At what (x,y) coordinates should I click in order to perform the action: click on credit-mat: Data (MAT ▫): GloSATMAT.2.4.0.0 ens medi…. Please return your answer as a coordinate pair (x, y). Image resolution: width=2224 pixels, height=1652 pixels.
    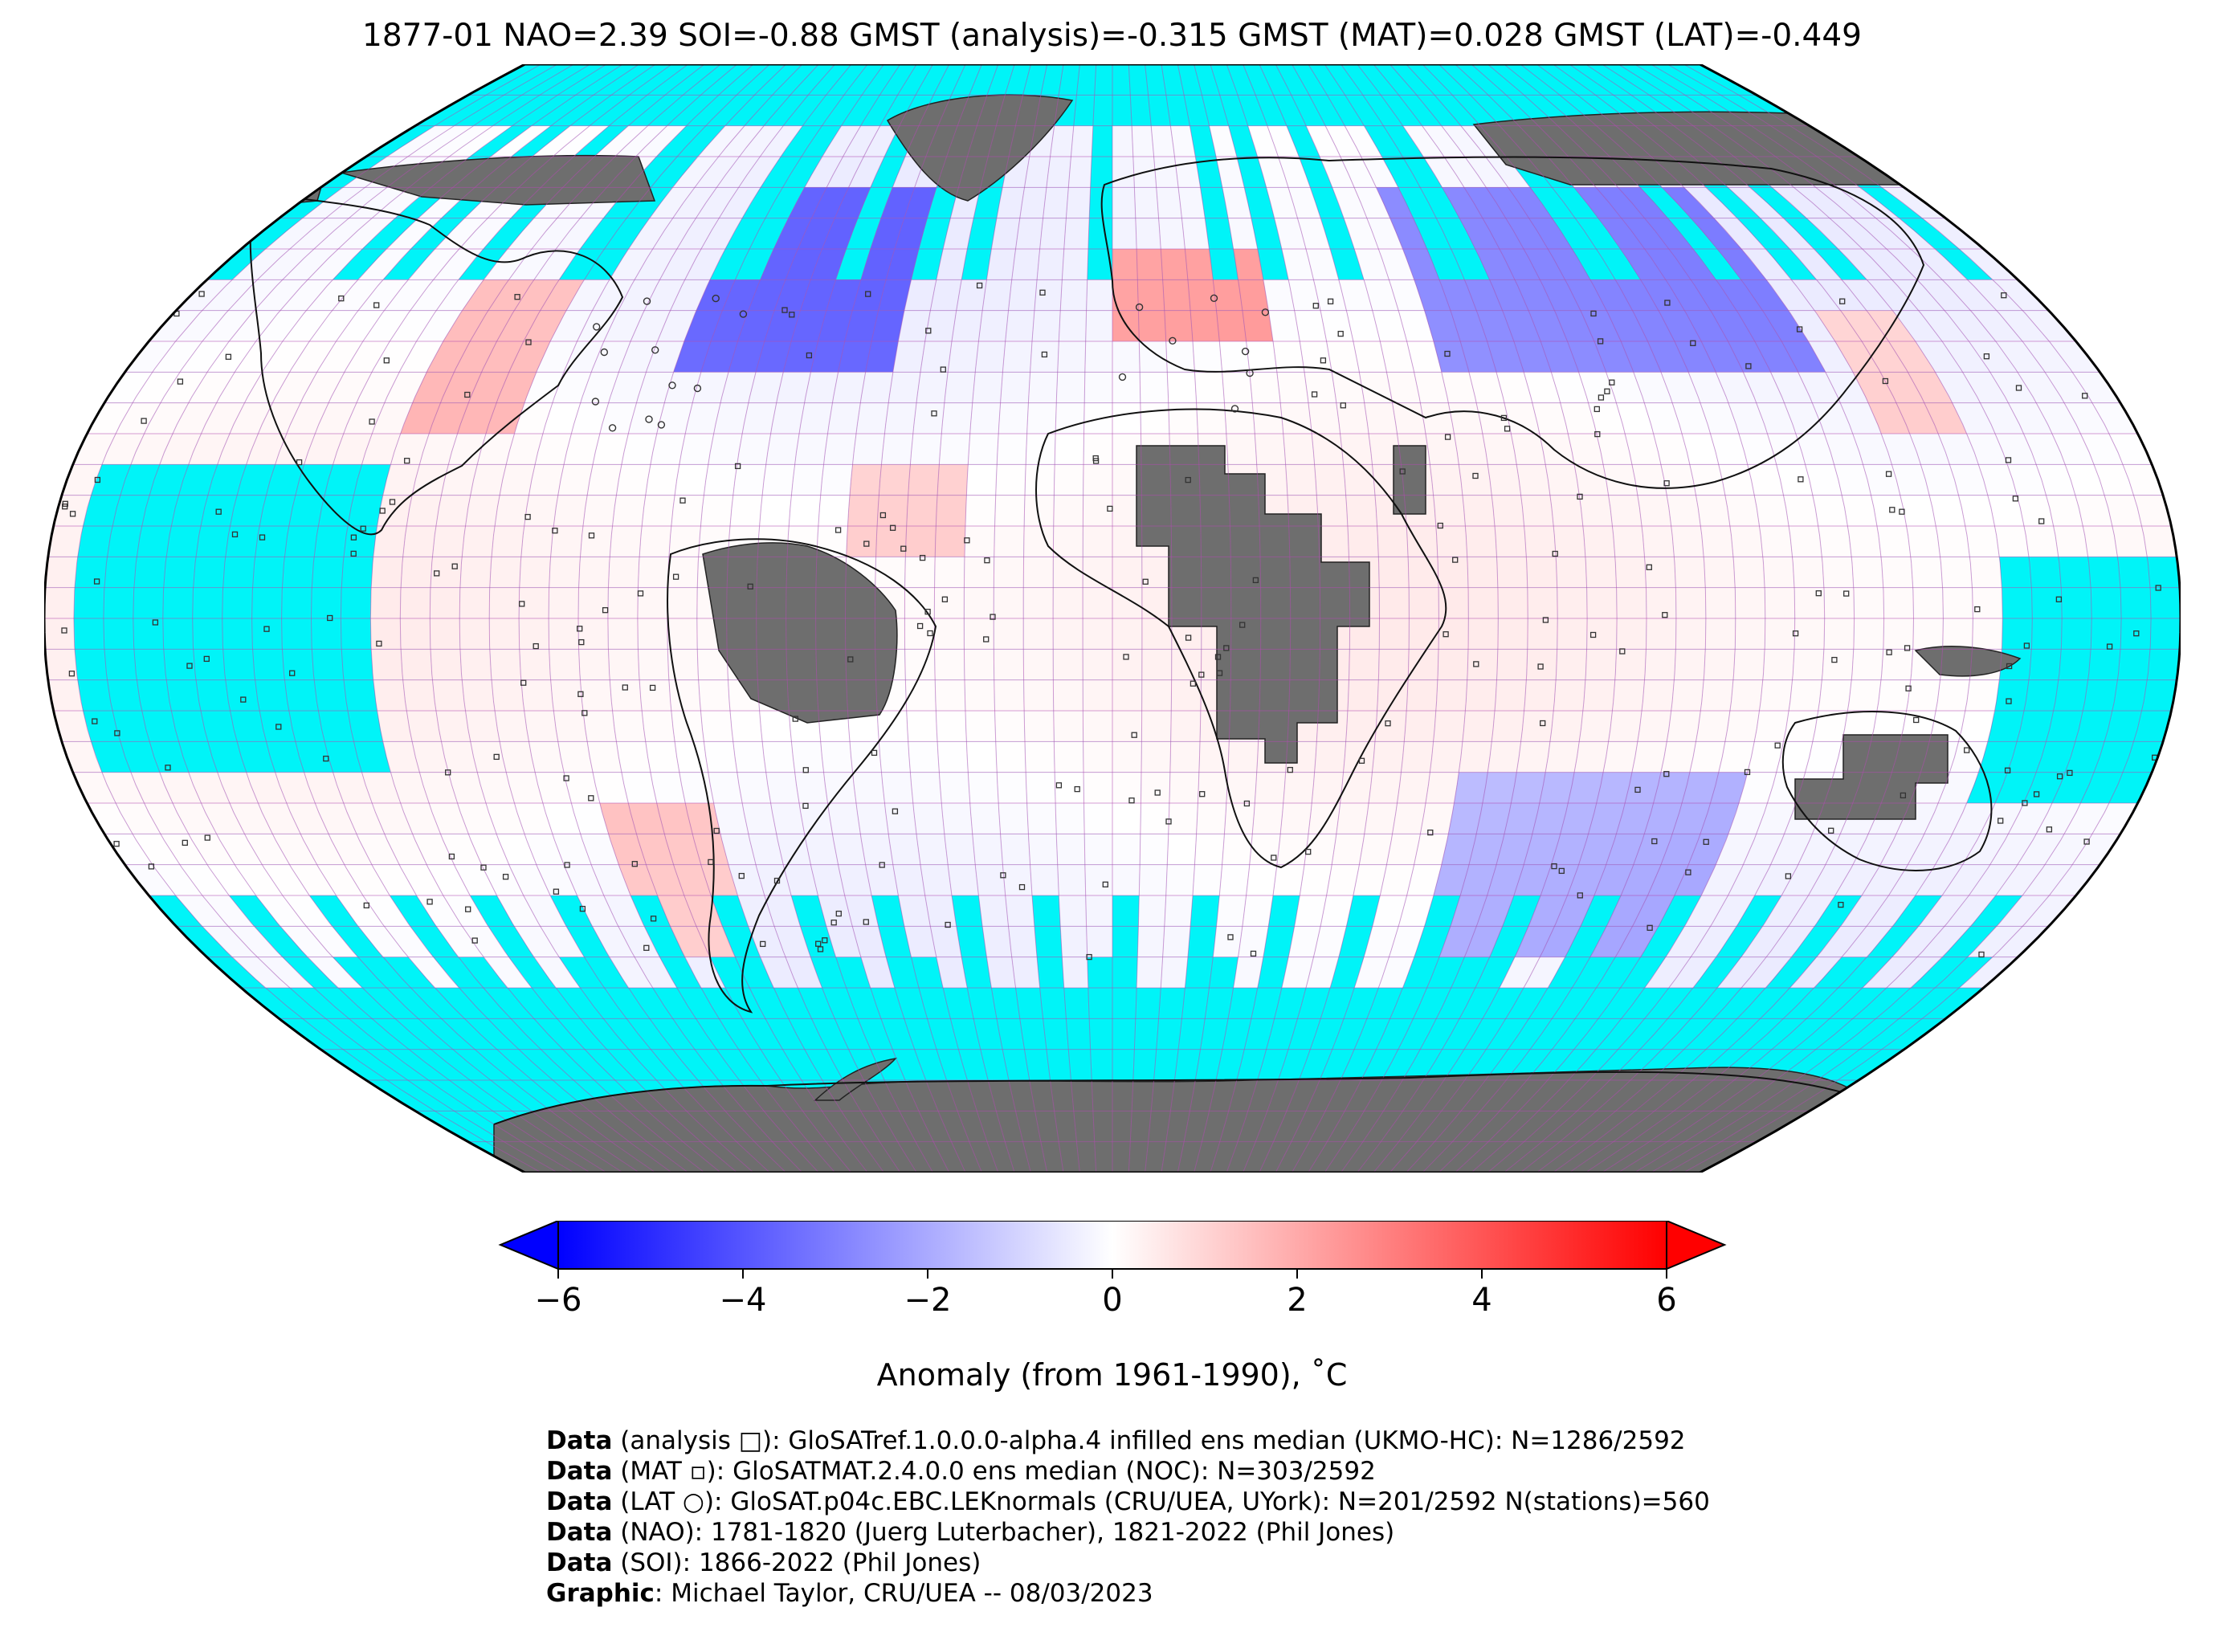
    Looking at the image, I should click on (961, 1471).